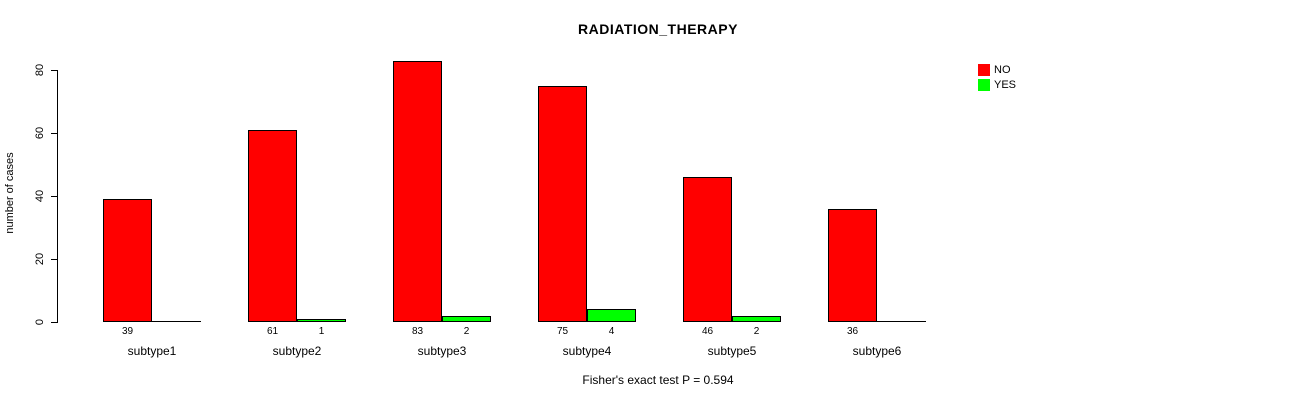  I want to click on bar-no-subtype6, so click(852, 265).